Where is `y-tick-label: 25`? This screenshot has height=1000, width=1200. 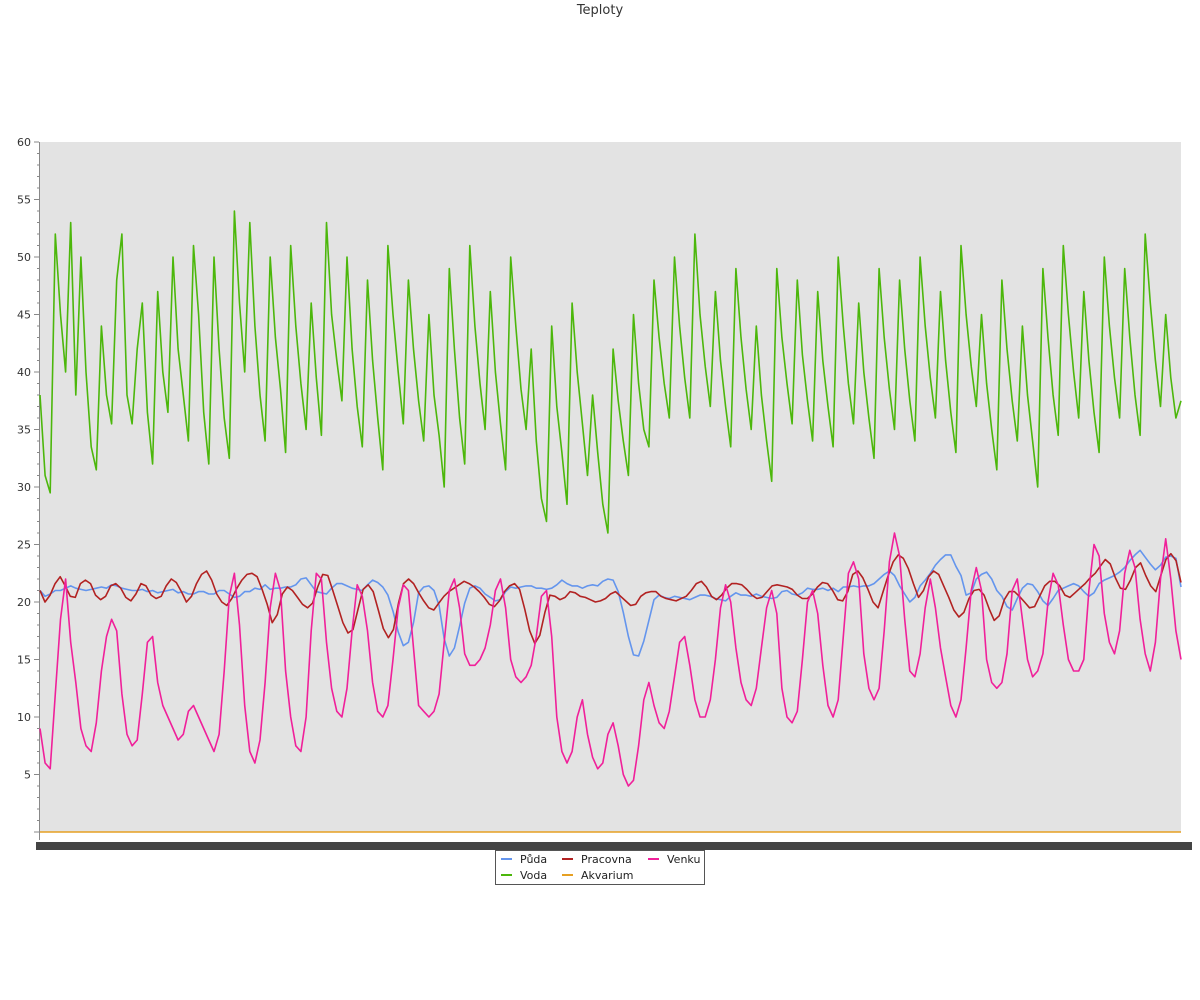 y-tick-label: 25 is located at coordinates (24, 545).